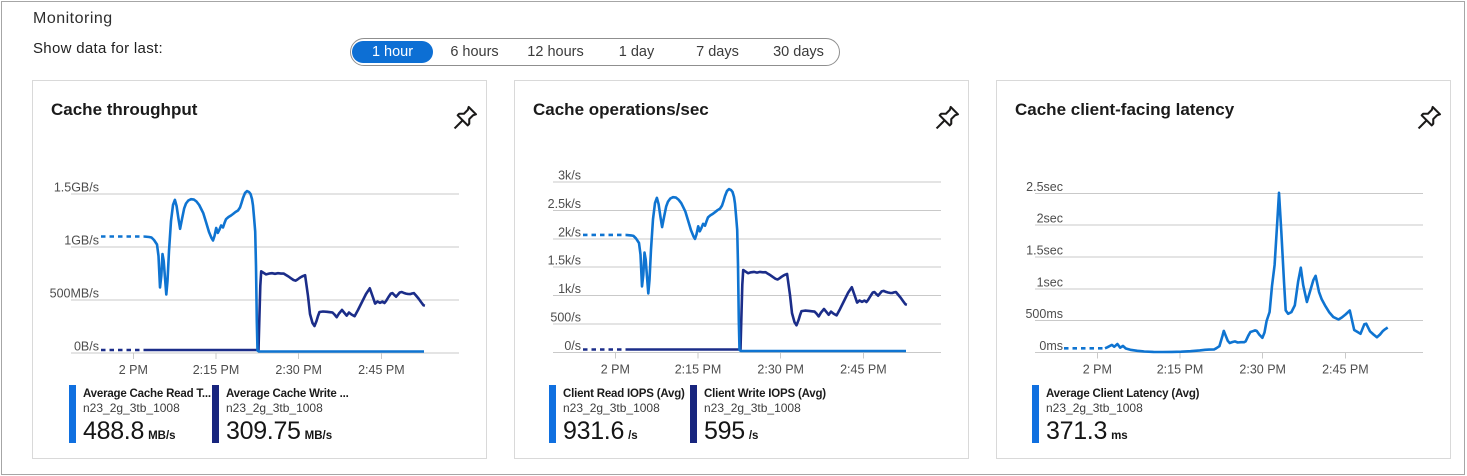 This screenshot has height=476, width=1467. What do you see at coordinates (1050, 219) in the screenshot?
I see `svg-text: 2sec` at bounding box center [1050, 219].